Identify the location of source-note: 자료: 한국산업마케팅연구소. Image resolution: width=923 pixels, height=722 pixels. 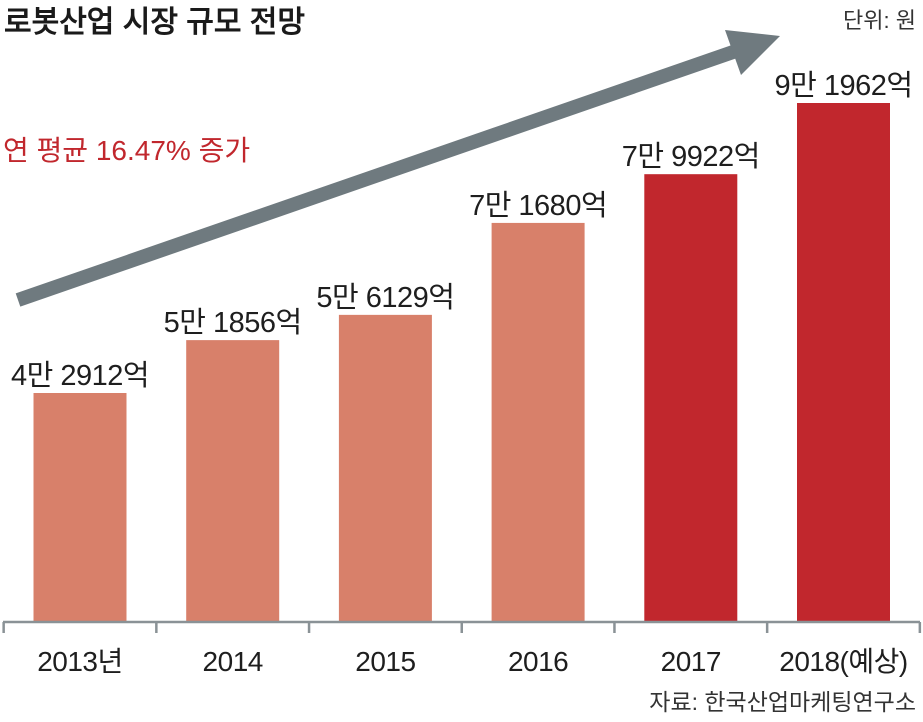
(782, 702).